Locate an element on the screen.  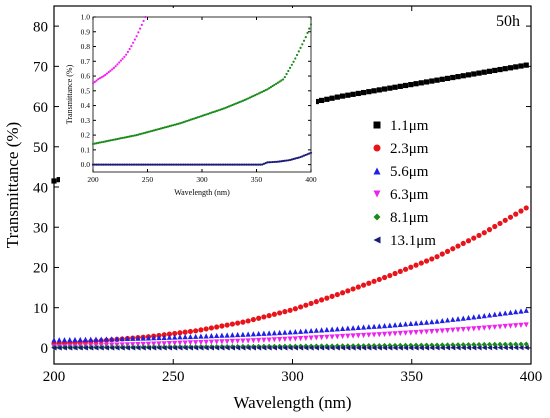
inset-x-axis-title: Wavelength (nm) is located at coordinates (202, 192).